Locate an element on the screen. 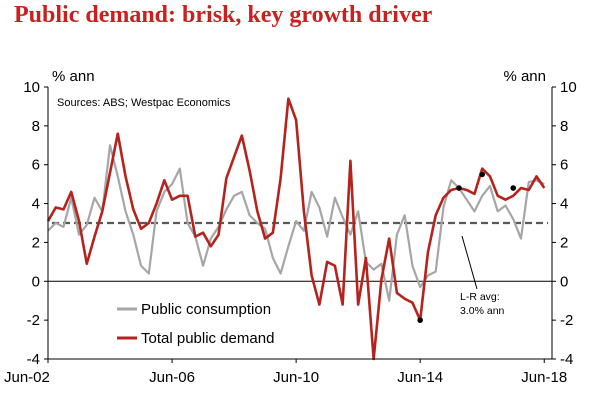 The height and width of the screenshot is (406, 600). left-y-tick-label: 0 is located at coordinates (36, 281).